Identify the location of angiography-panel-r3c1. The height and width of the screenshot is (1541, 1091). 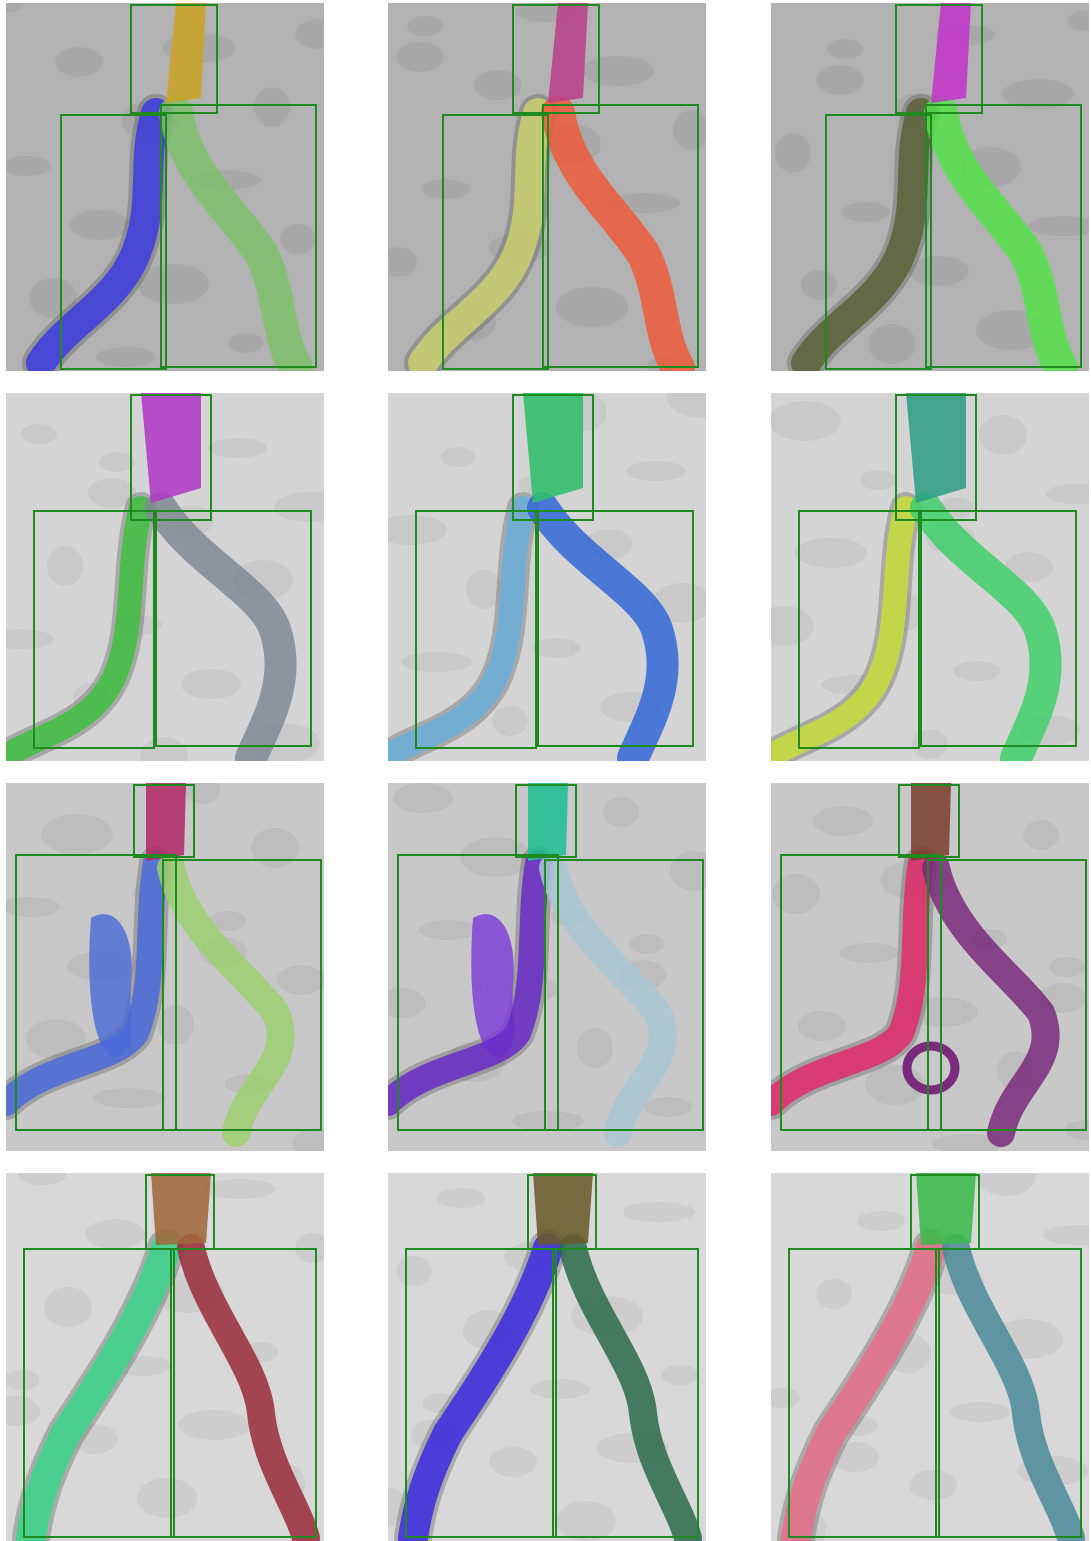
(165, 967).